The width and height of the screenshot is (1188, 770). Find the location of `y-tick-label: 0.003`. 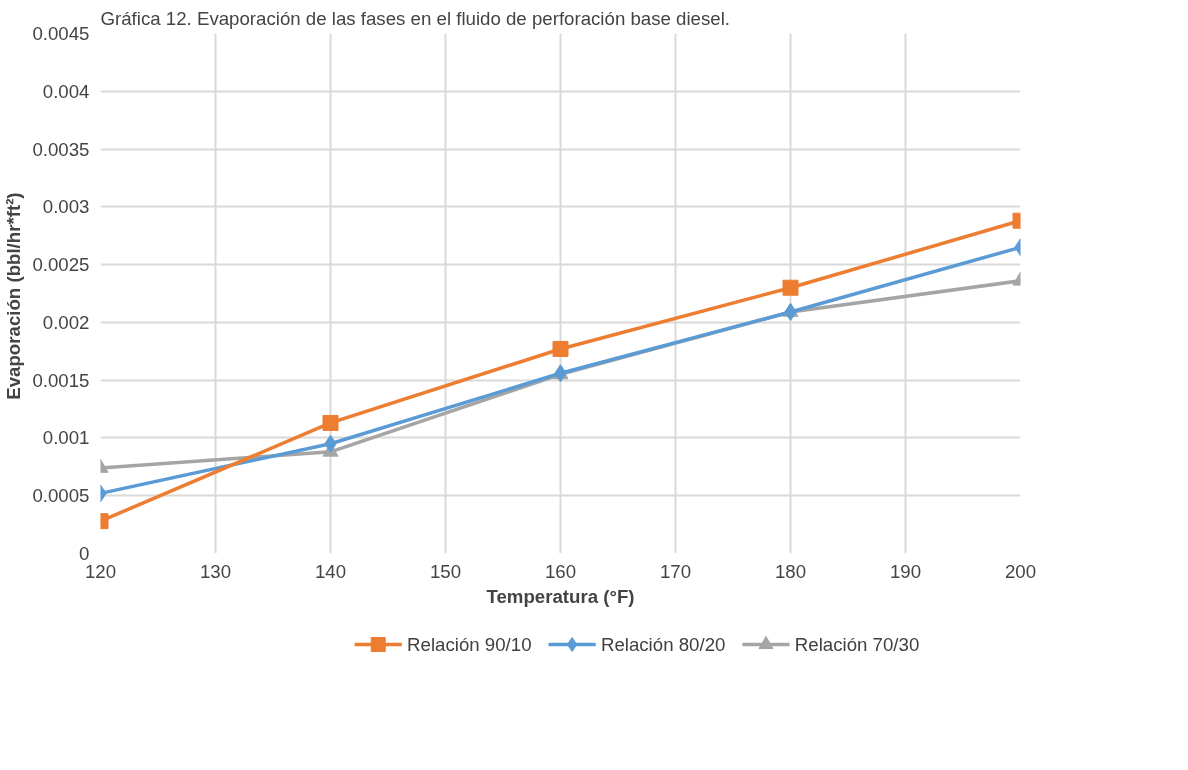

y-tick-label: 0.003 is located at coordinates (66, 207).